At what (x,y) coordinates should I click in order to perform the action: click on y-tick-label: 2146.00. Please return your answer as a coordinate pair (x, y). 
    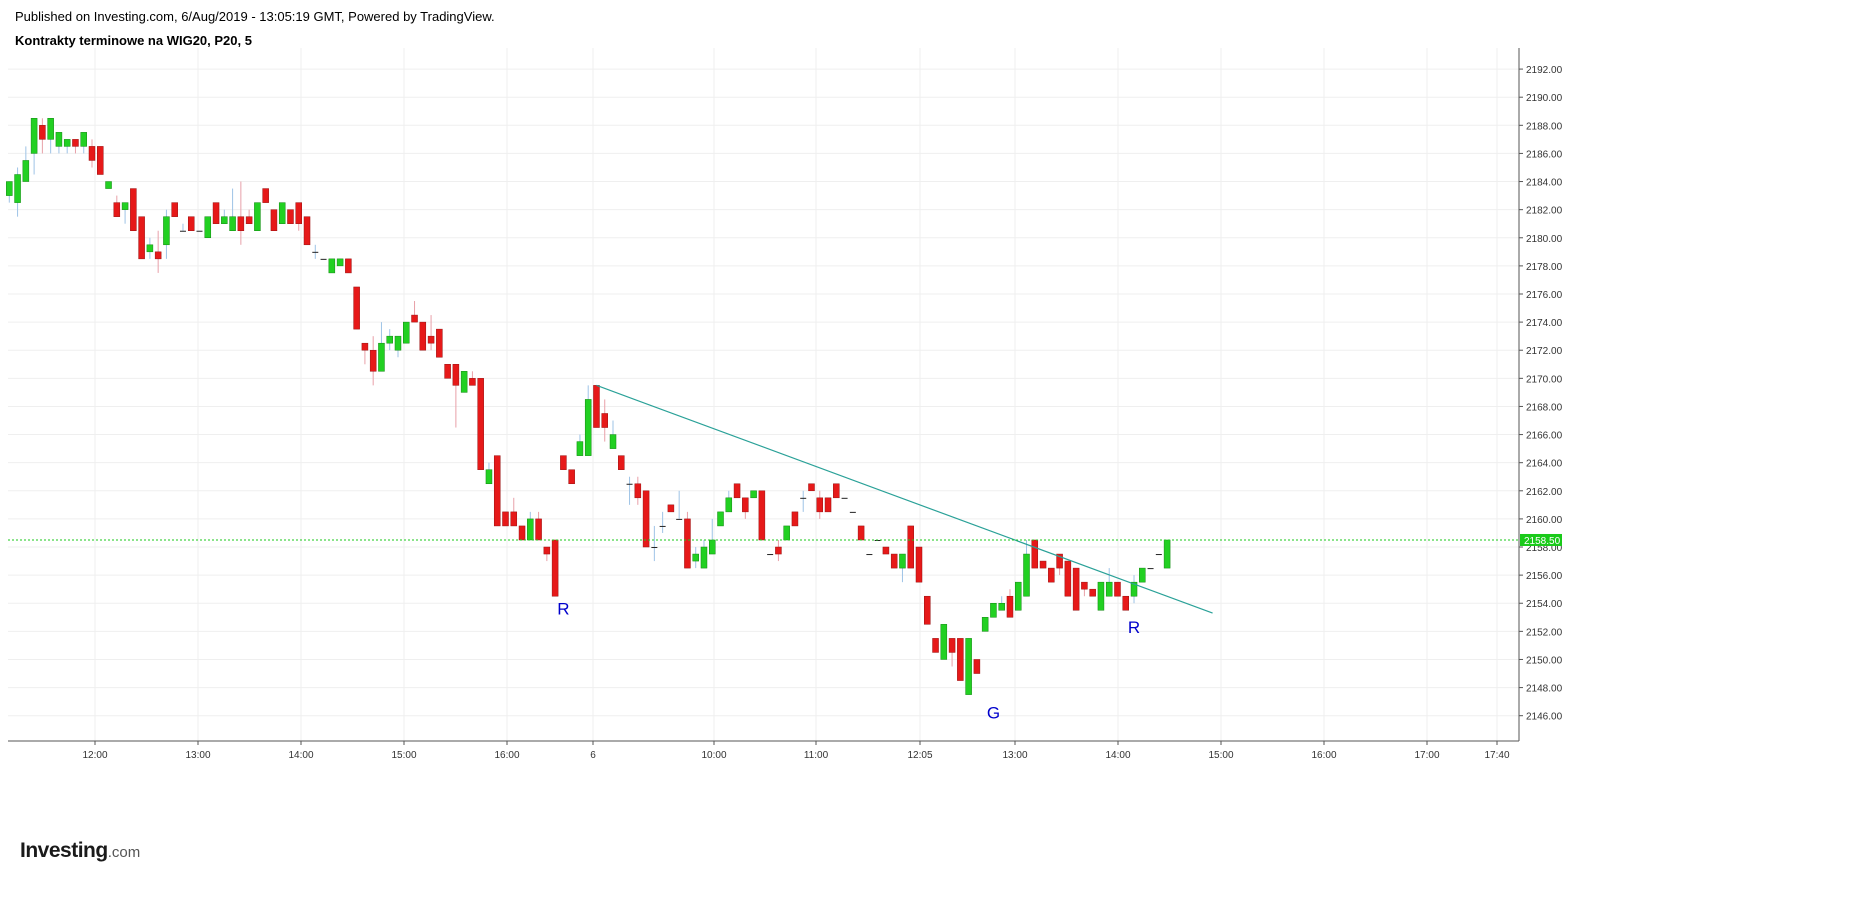
    Looking at the image, I should click on (1544, 717).